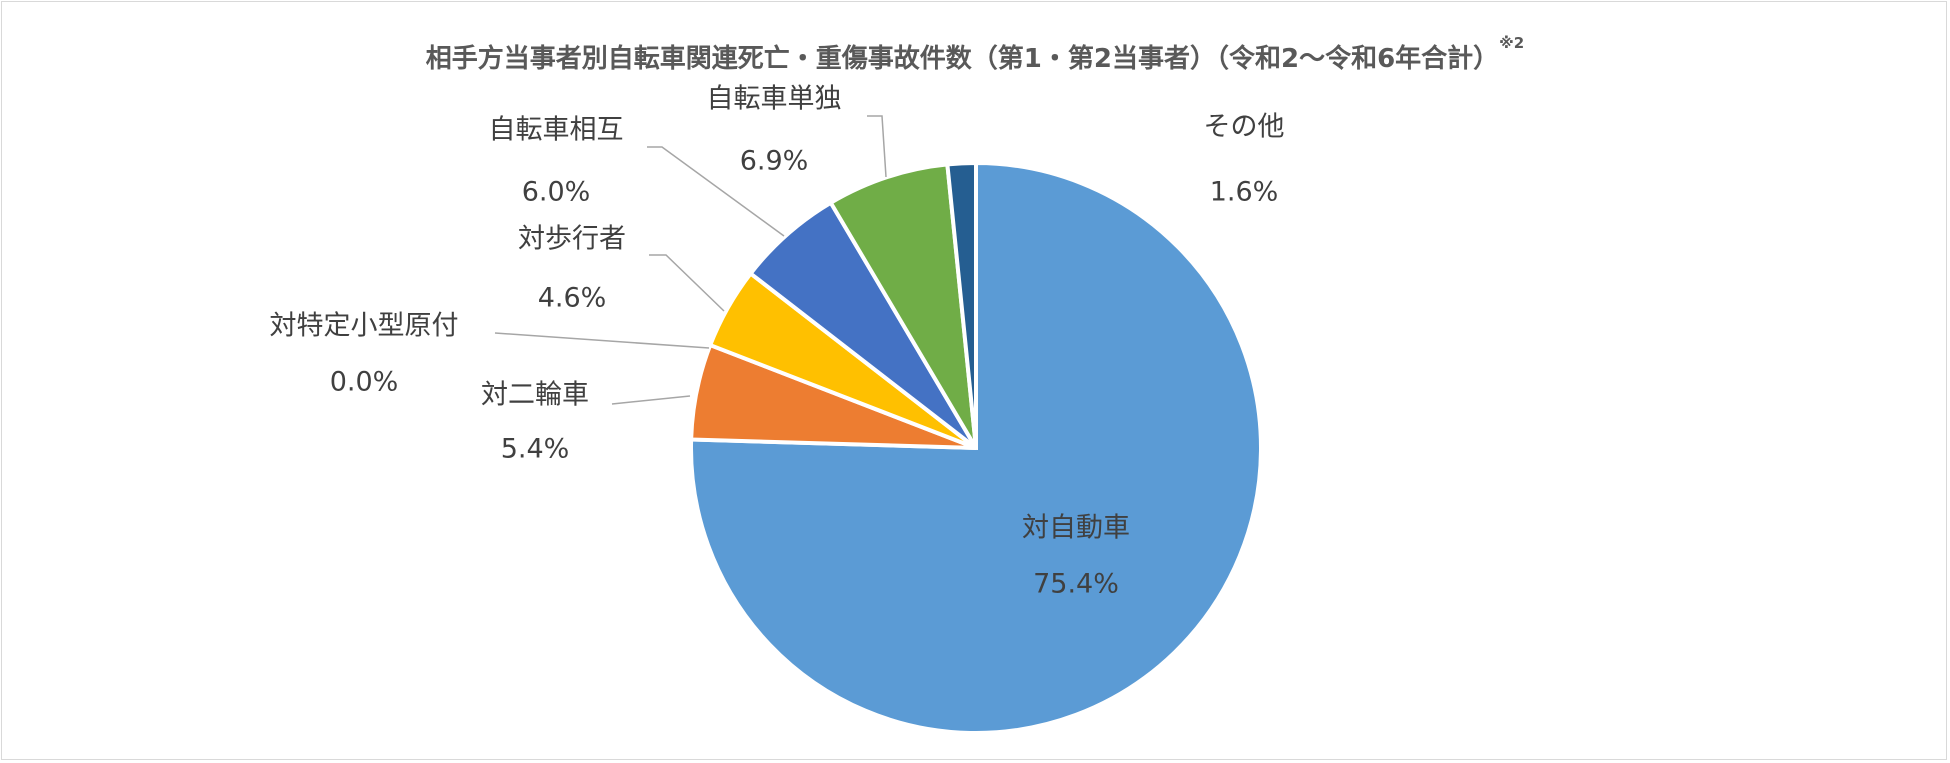 This screenshot has height=763, width=1950. Describe the element at coordinates (651, 400) in the screenshot. I see `leader-line-motorcycle` at that location.